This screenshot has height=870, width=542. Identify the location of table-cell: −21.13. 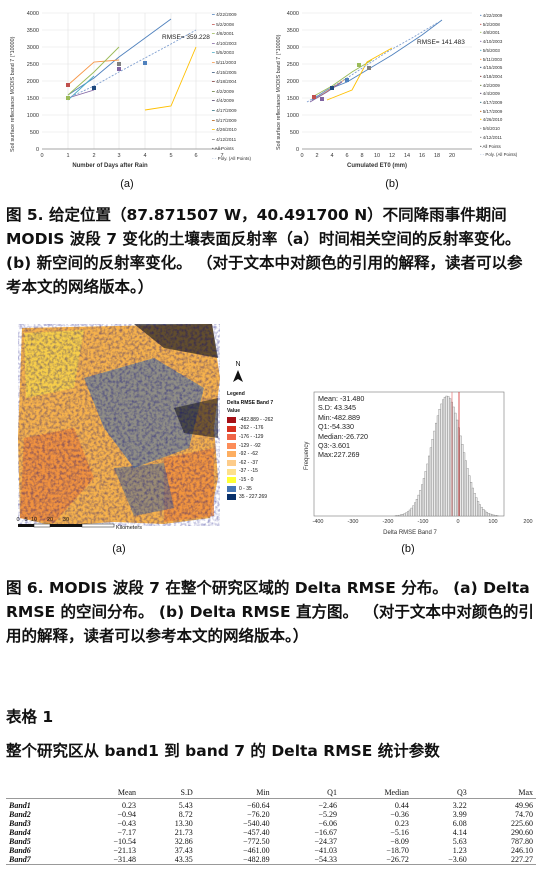
(125, 850).